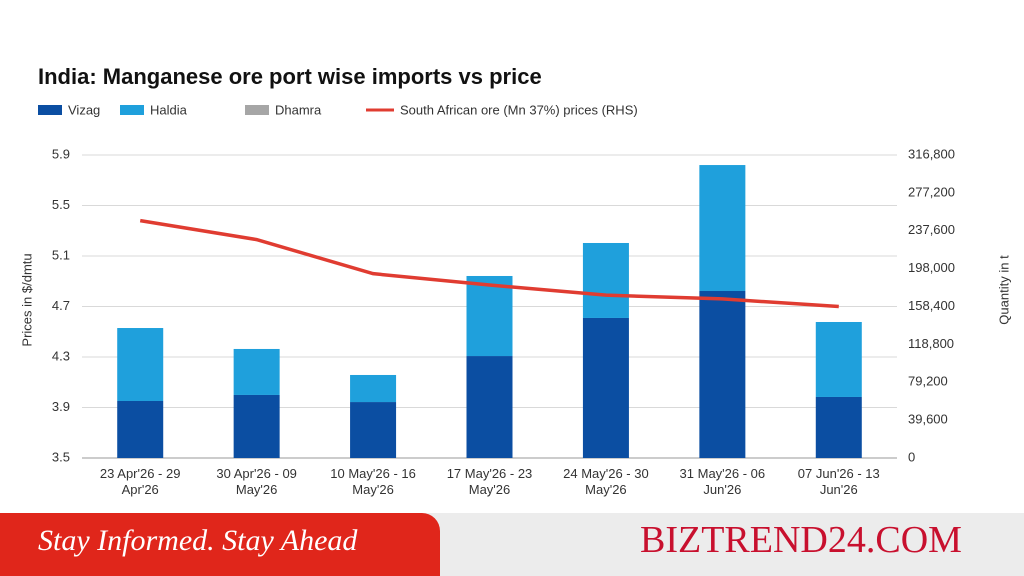 This screenshot has width=1024, height=576. I want to click on y2-axis-title: Quantity in t, so click(1003, 290).